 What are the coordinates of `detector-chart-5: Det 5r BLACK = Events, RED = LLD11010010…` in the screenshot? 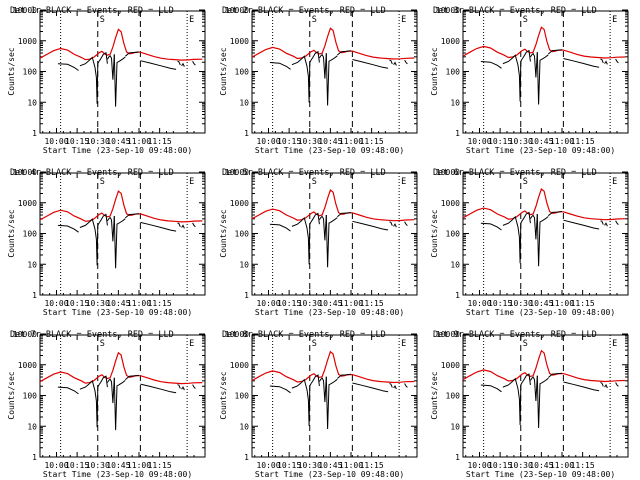 It's located at (318, 242).